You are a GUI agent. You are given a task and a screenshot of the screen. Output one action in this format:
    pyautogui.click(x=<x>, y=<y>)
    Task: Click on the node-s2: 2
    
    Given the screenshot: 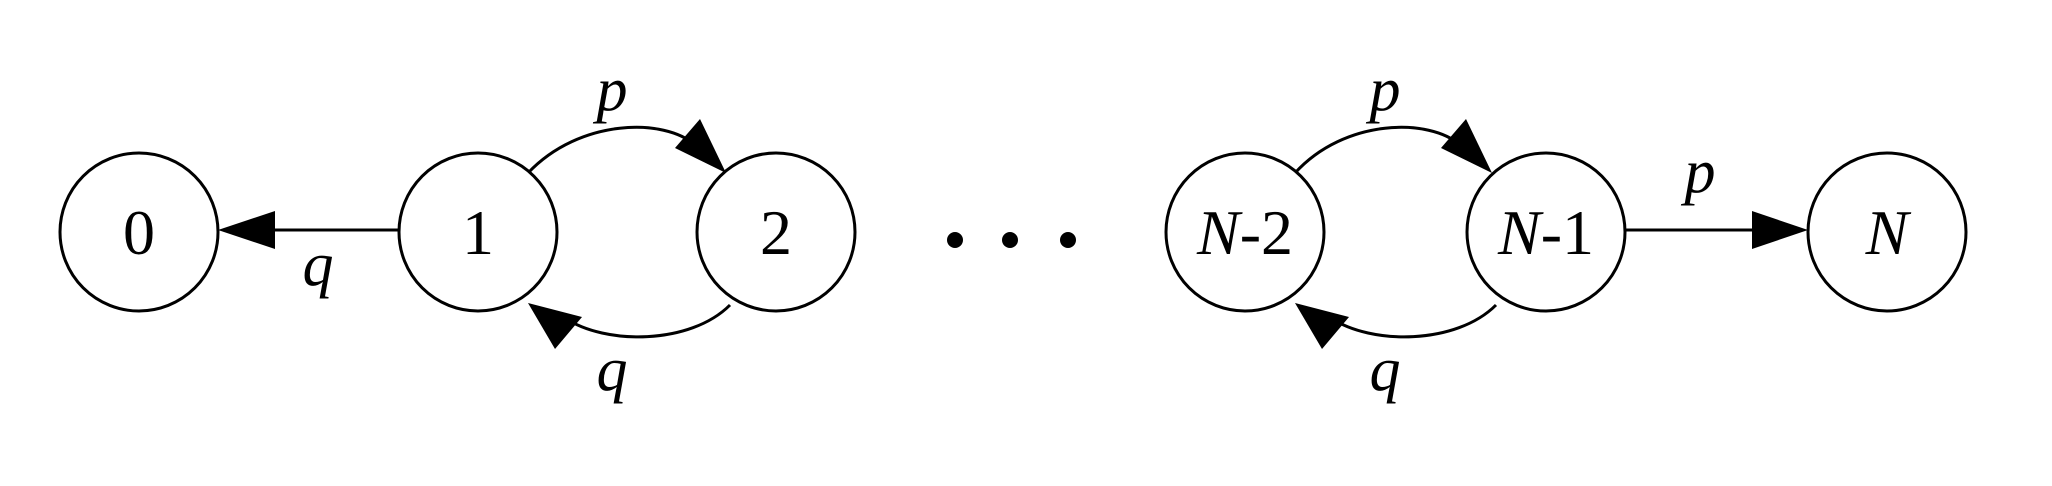 What is the action you would take?
    pyautogui.click(x=776, y=232)
    